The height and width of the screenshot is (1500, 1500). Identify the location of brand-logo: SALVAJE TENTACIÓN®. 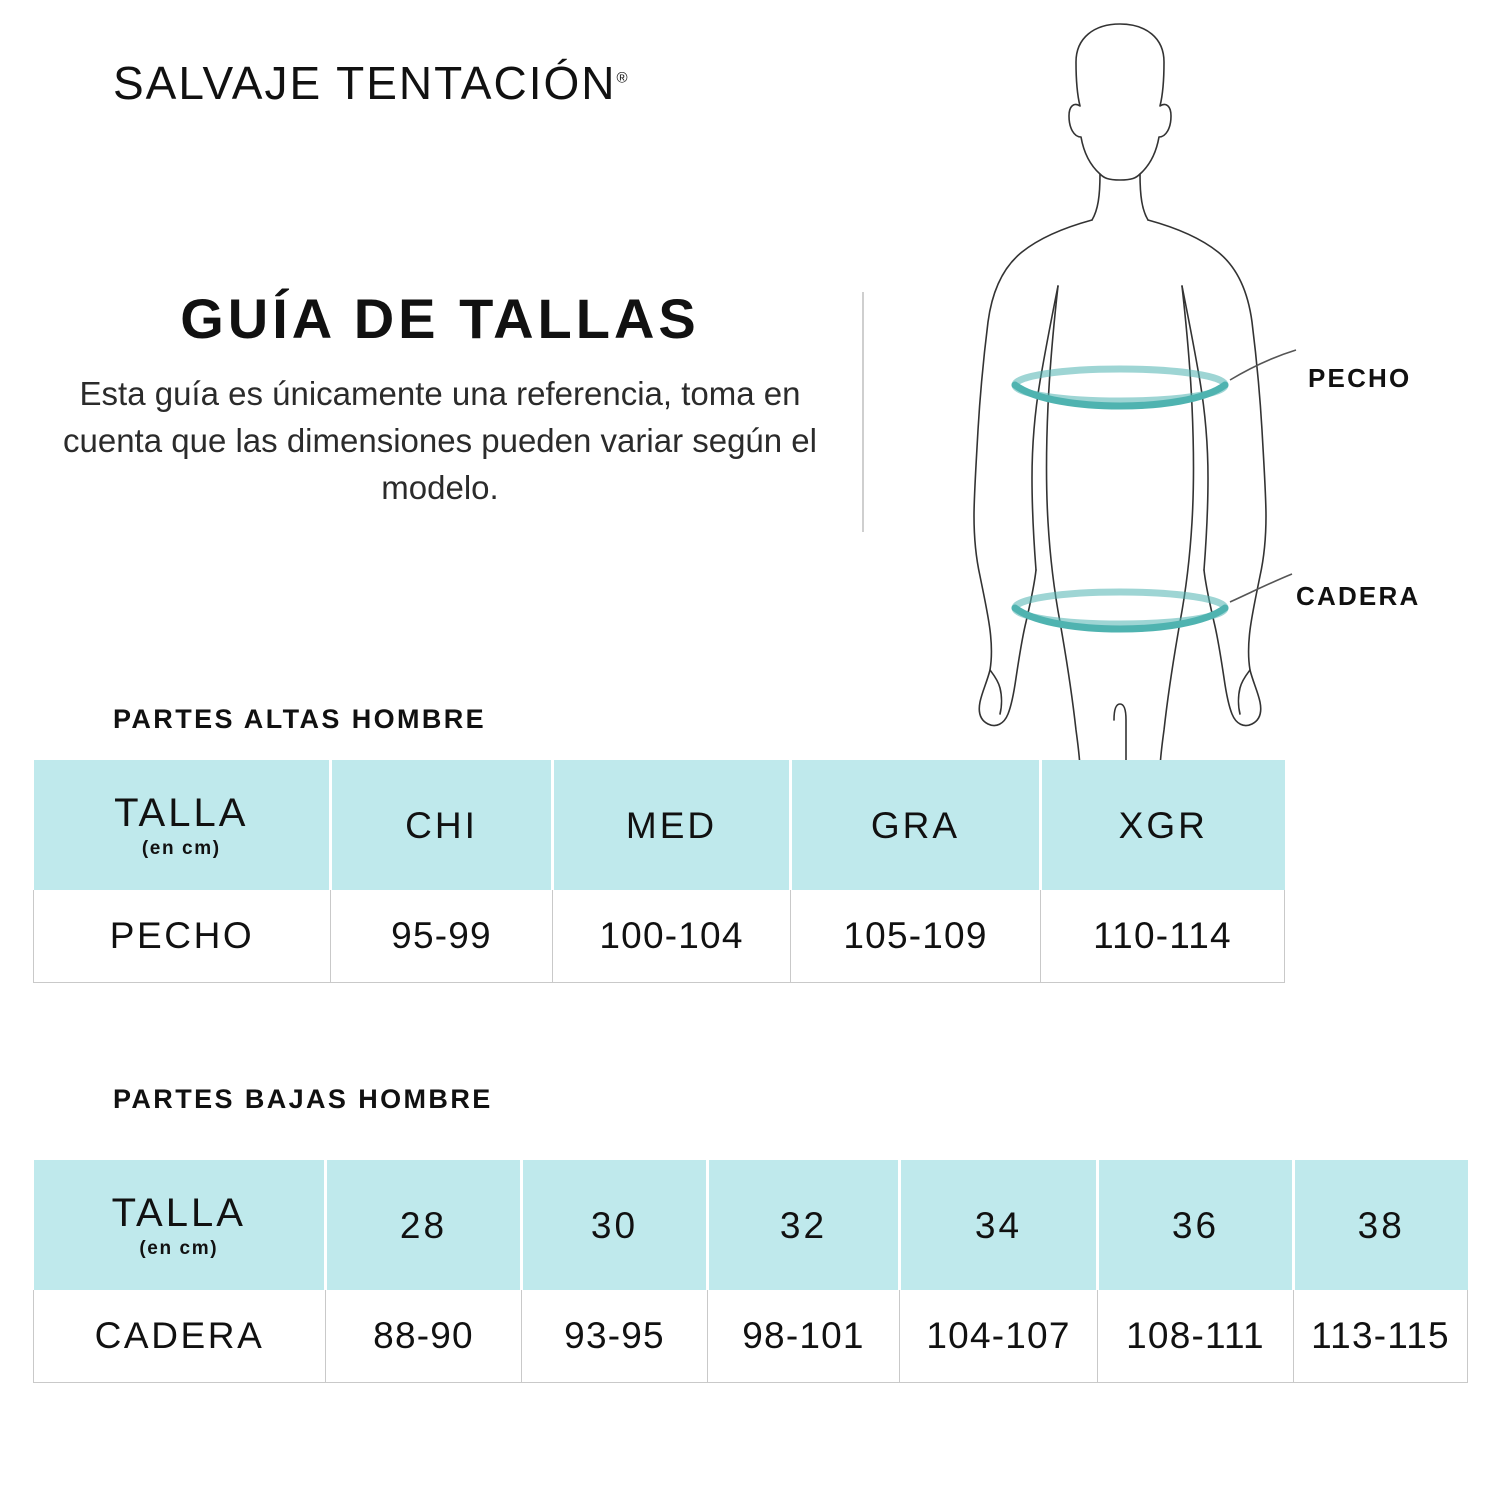
(370, 83).